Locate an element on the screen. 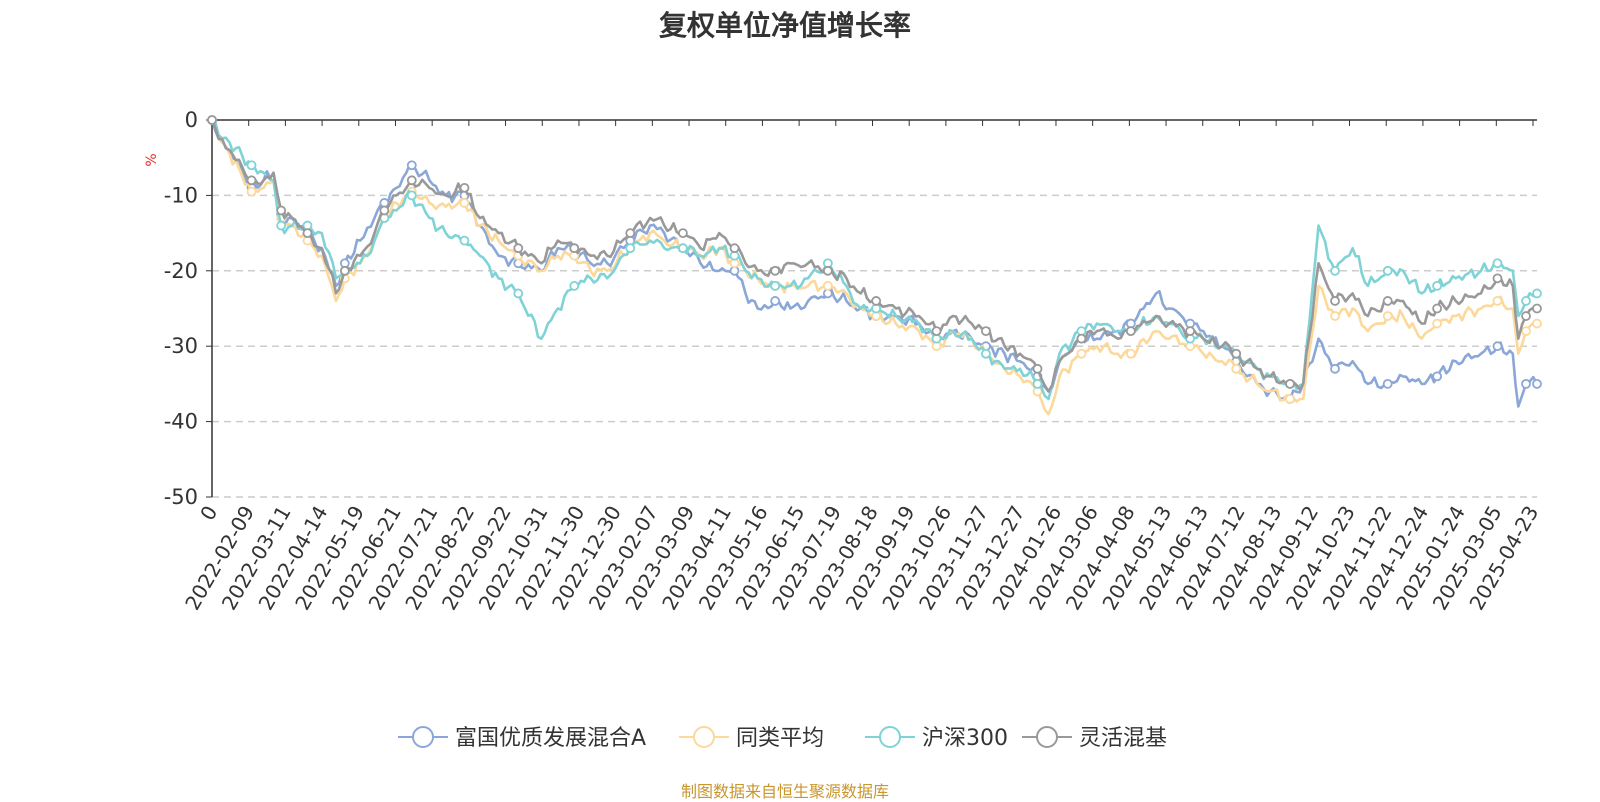 The width and height of the screenshot is (1600, 802). y-tick-label: -30 is located at coordinates (181, 346).